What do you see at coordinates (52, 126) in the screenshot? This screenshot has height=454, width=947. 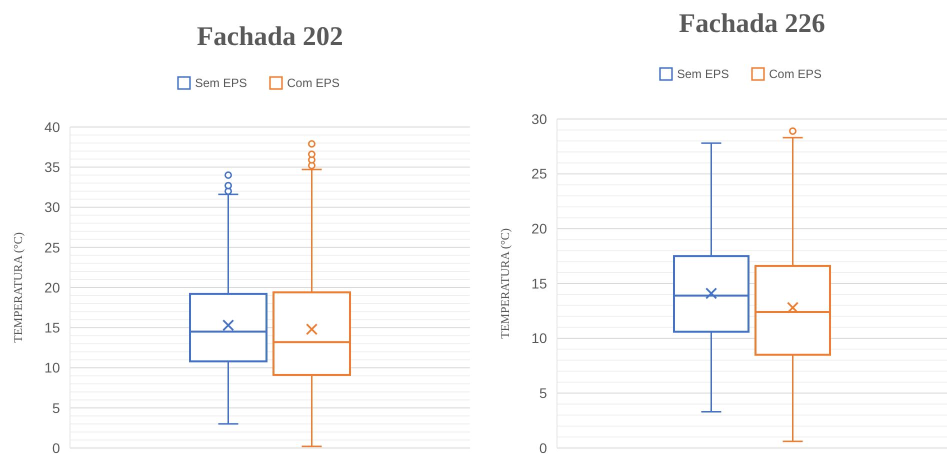 I see `y-tick-label: 40` at bounding box center [52, 126].